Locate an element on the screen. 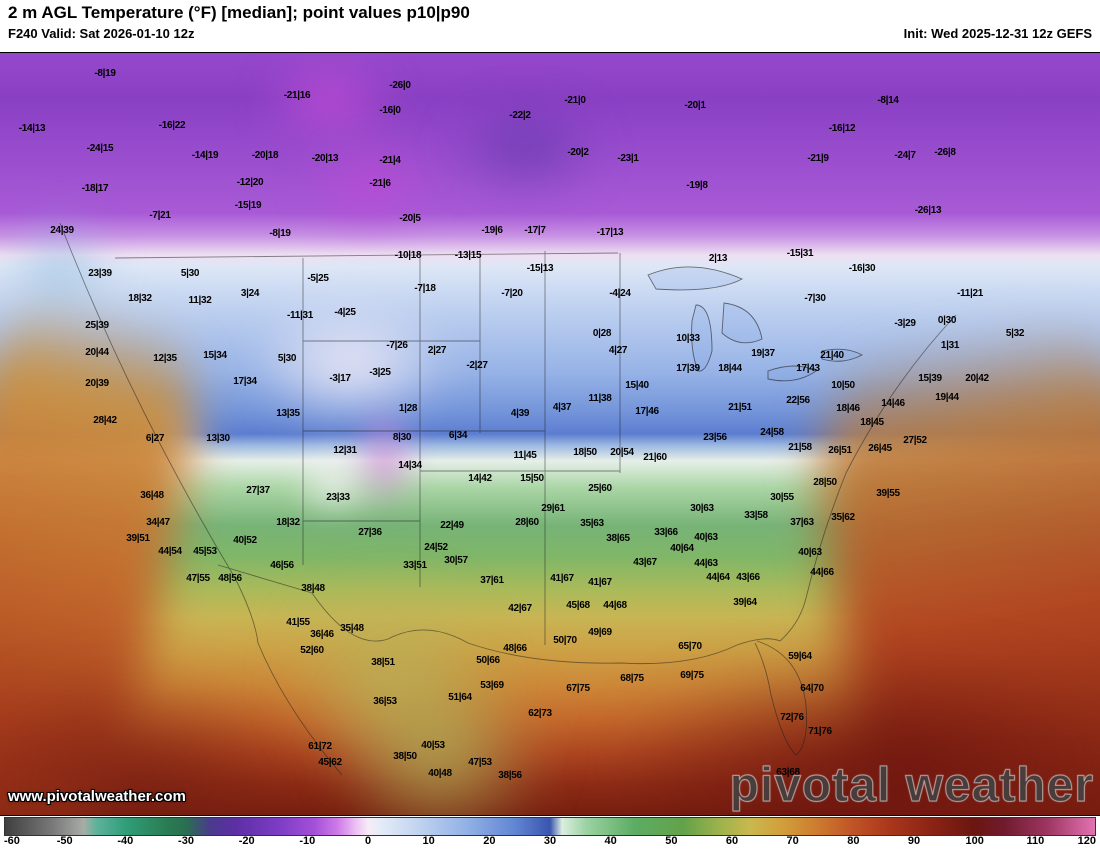 The image size is (1100, 850). point-value-label: 45|53 is located at coordinates (205, 551).